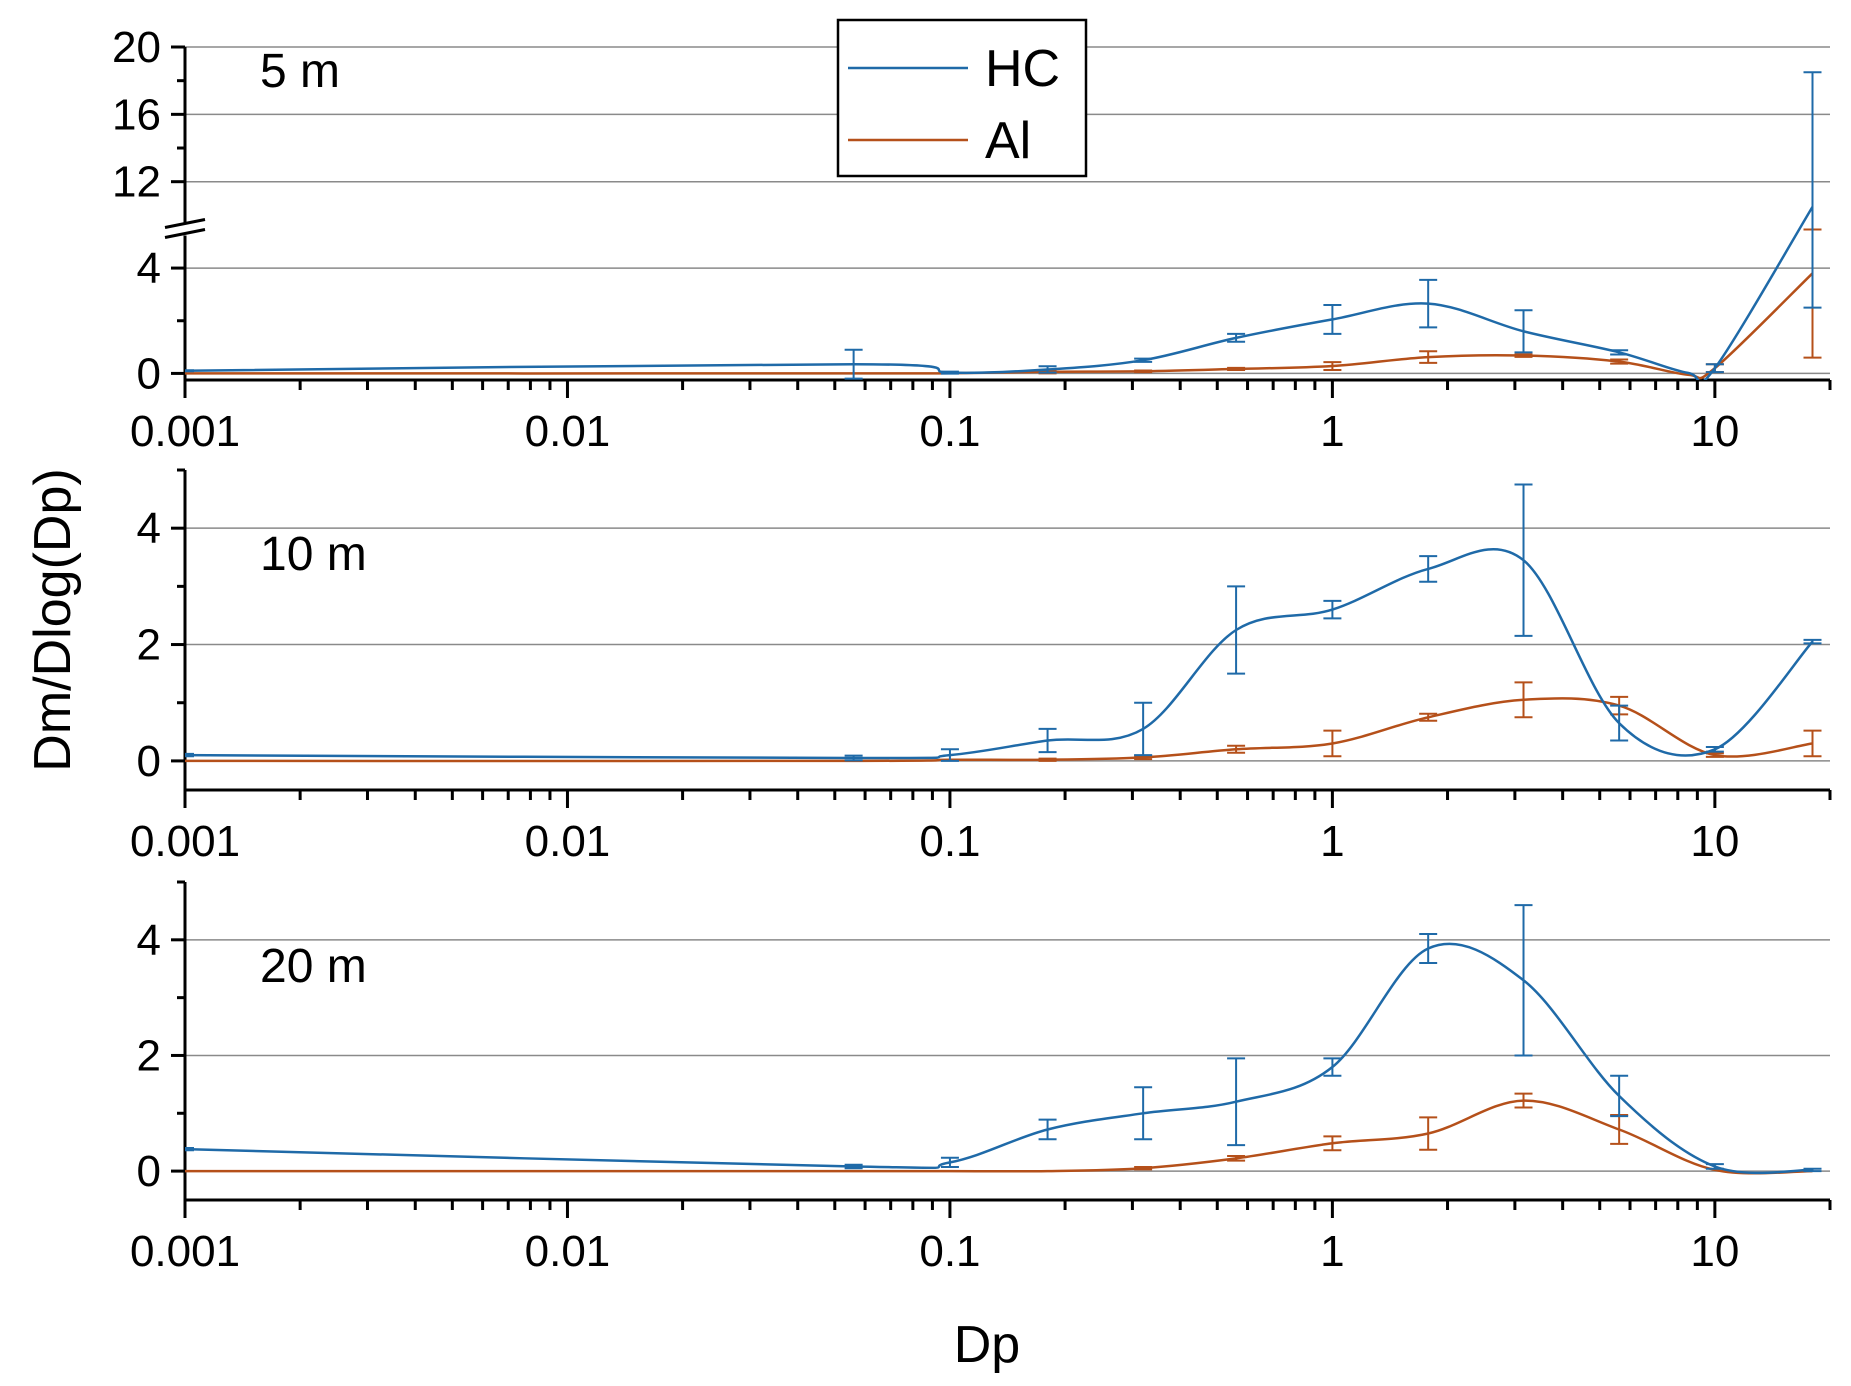 Image resolution: width=1851 pixels, height=1386 pixels. What do you see at coordinates (987, 1345) in the screenshot?
I see `x-axis-title: Dp` at bounding box center [987, 1345].